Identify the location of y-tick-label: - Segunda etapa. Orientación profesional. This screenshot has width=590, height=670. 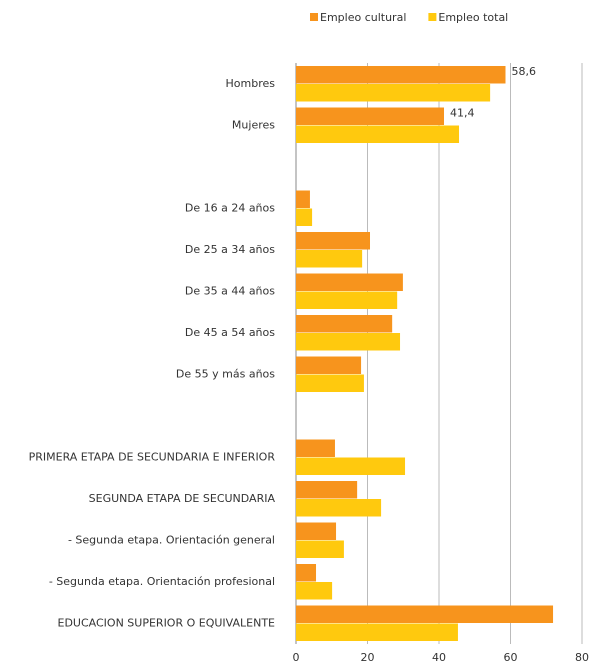
(162, 581).